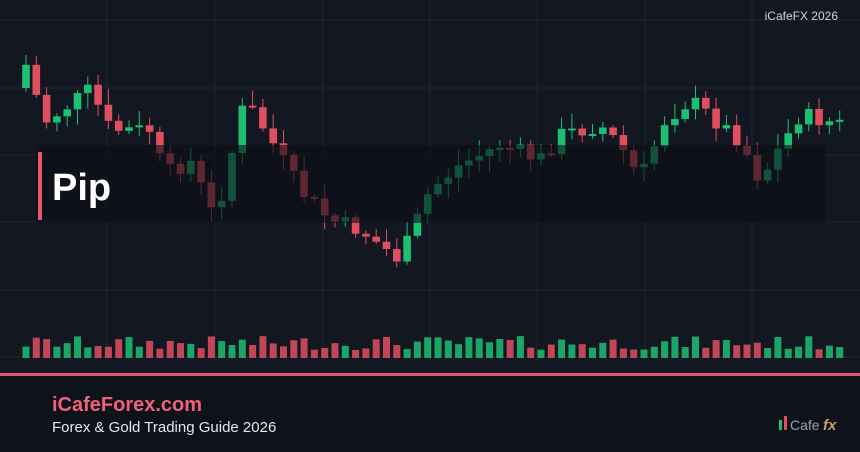 This screenshot has width=860, height=452. Describe the element at coordinates (805, 425) in the screenshot. I see `logo-text: Cafe` at that location.